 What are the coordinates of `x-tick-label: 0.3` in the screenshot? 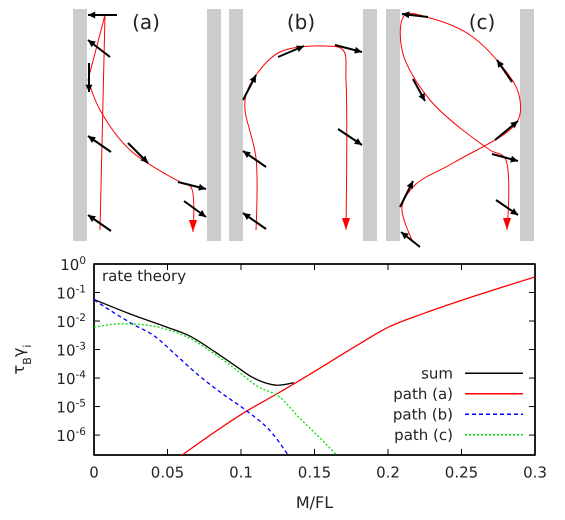 It's located at (535, 473).